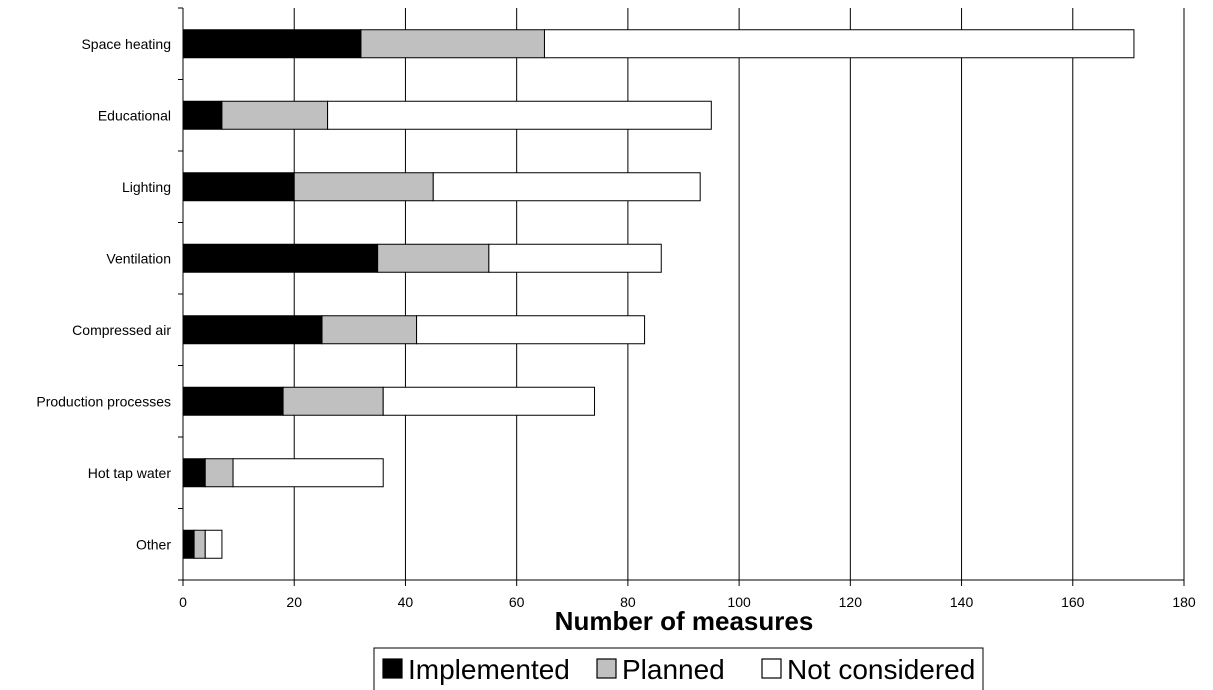  I want to click on x-tick-label: 140, so click(962, 602).